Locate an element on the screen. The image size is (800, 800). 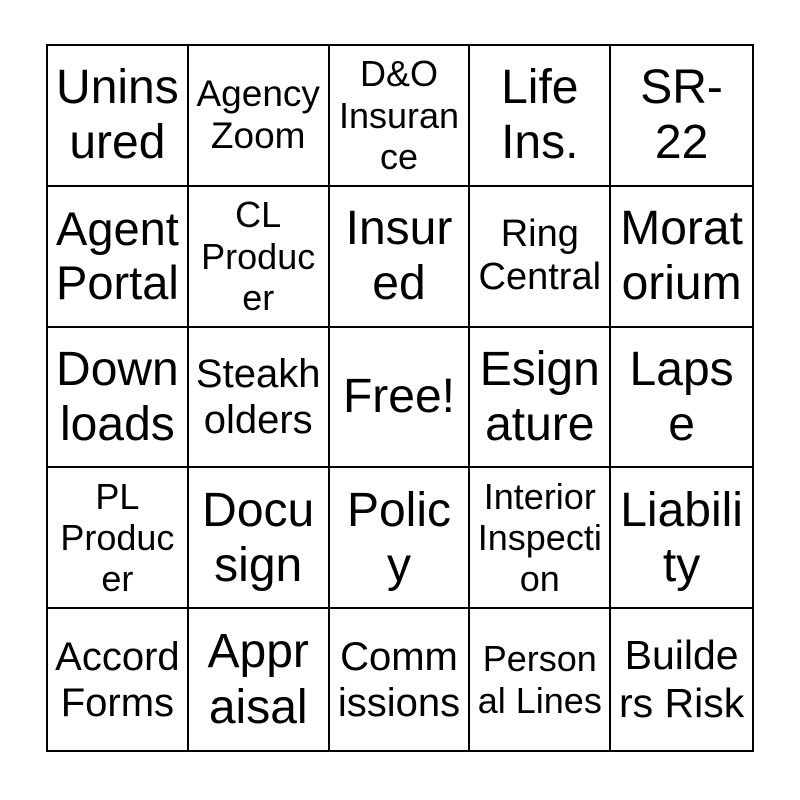
bingo-cell-label: Esignature is located at coordinates (539, 396).